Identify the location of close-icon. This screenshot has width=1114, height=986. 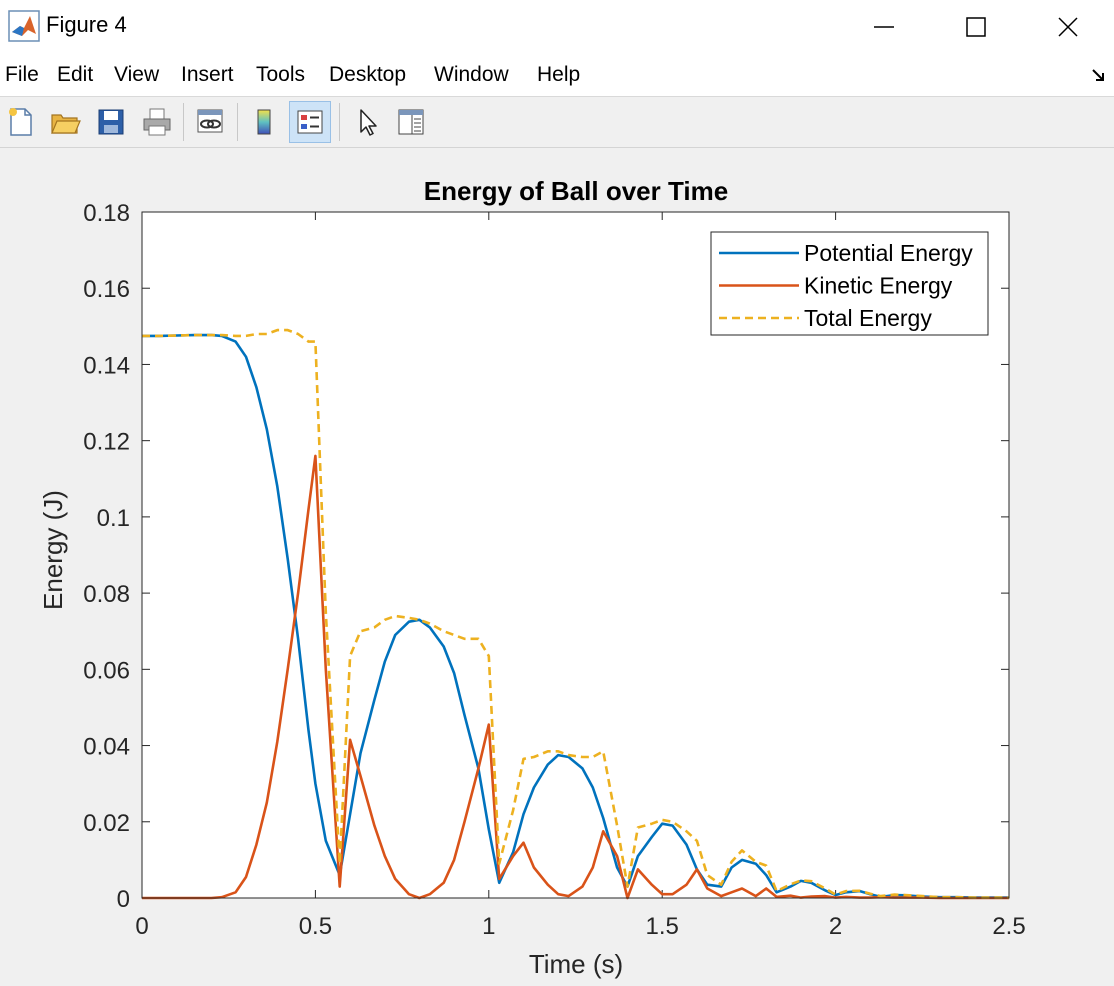
(1068, 27).